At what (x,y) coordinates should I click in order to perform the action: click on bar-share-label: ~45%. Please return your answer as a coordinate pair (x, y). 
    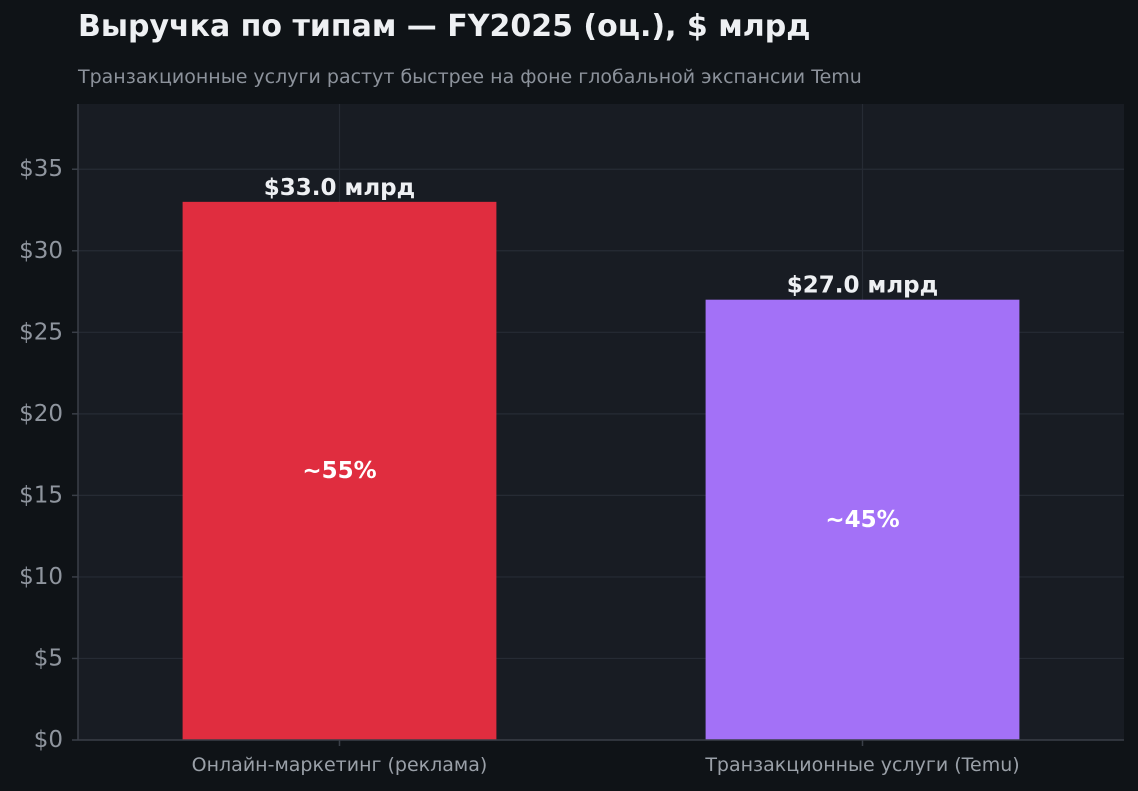
    Looking at the image, I should click on (862, 520).